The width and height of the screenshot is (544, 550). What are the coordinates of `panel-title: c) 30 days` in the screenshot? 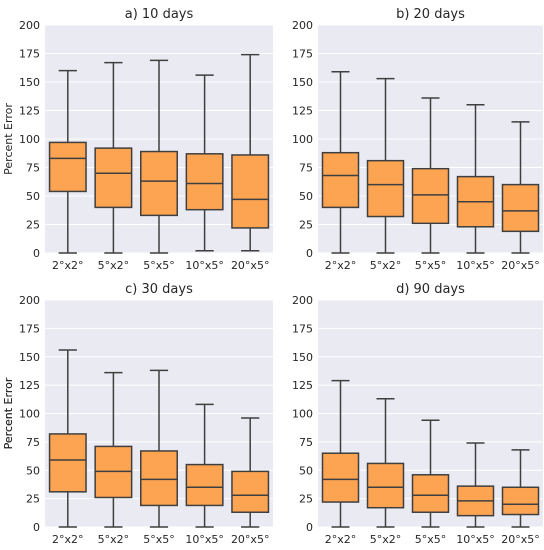 It's located at (159, 289).